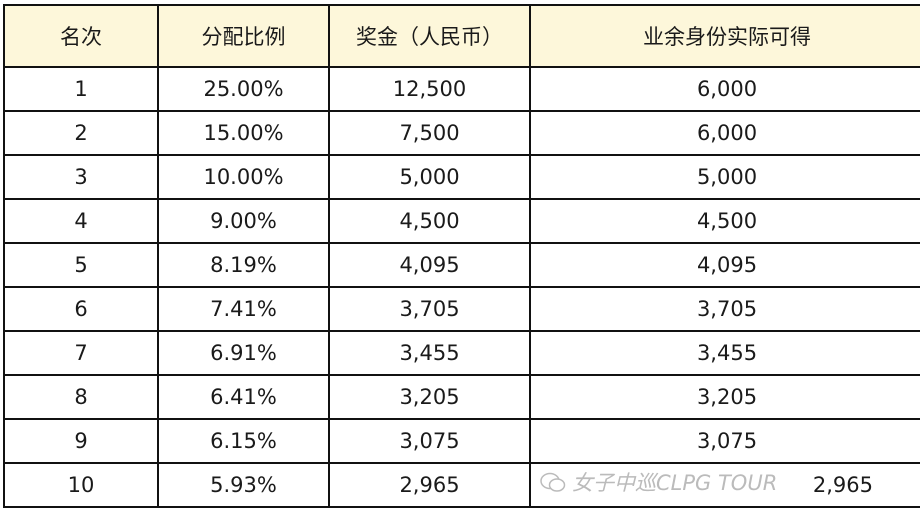  I want to click on table-row: 9 6.15% 3,075 3,075, so click(461, 441).